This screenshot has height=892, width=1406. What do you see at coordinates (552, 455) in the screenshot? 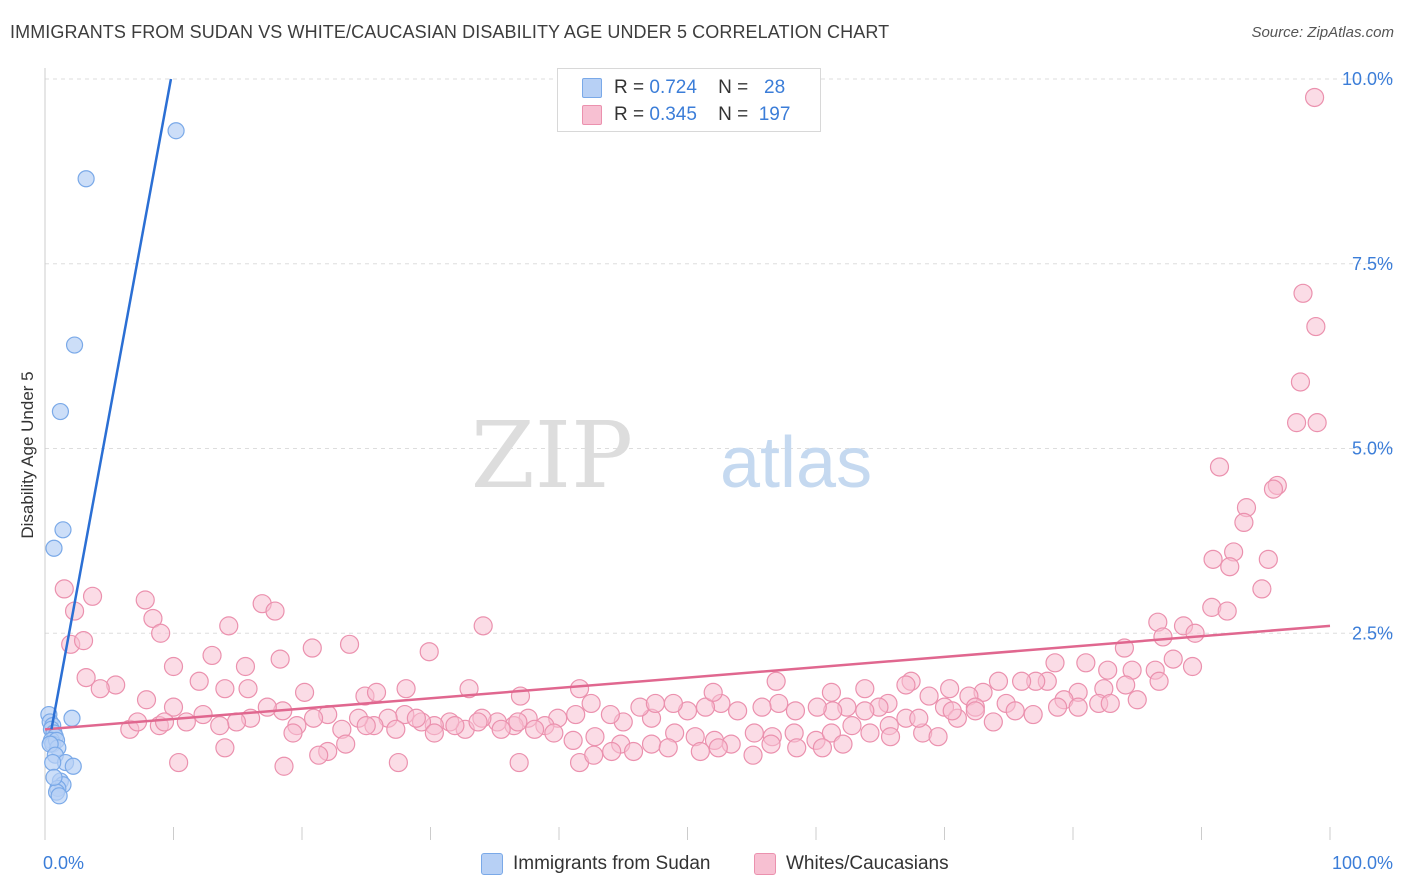
I see `watermark-zip: ZIP` at bounding box center [552, 455].